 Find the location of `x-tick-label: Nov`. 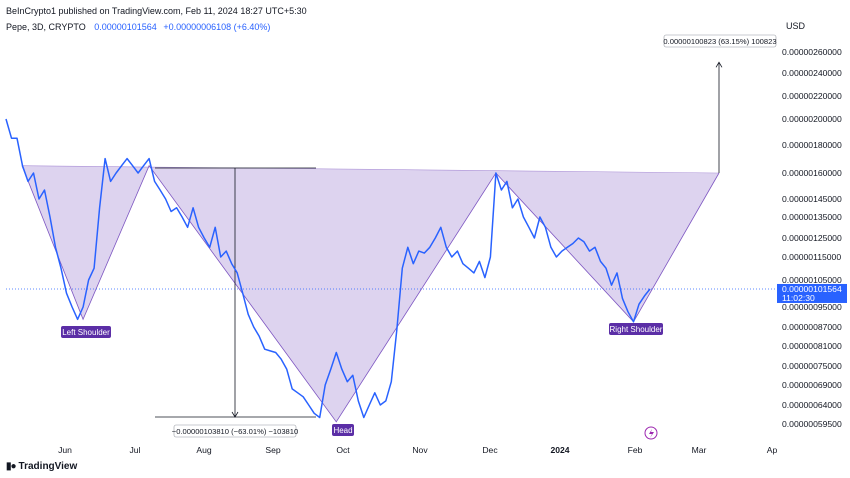

x-tick-label: Nov is located at coordinates (420, 450).